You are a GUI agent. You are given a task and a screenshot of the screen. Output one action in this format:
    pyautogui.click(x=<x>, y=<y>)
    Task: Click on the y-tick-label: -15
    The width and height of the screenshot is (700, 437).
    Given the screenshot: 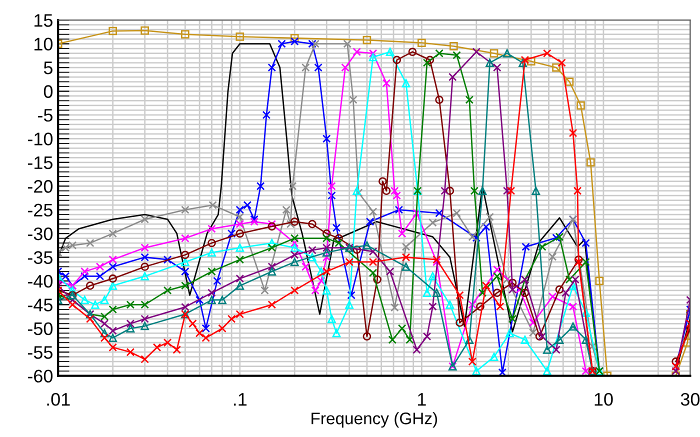 What is the action you would take?
    pyautogui.click(x=40, y=163)
    